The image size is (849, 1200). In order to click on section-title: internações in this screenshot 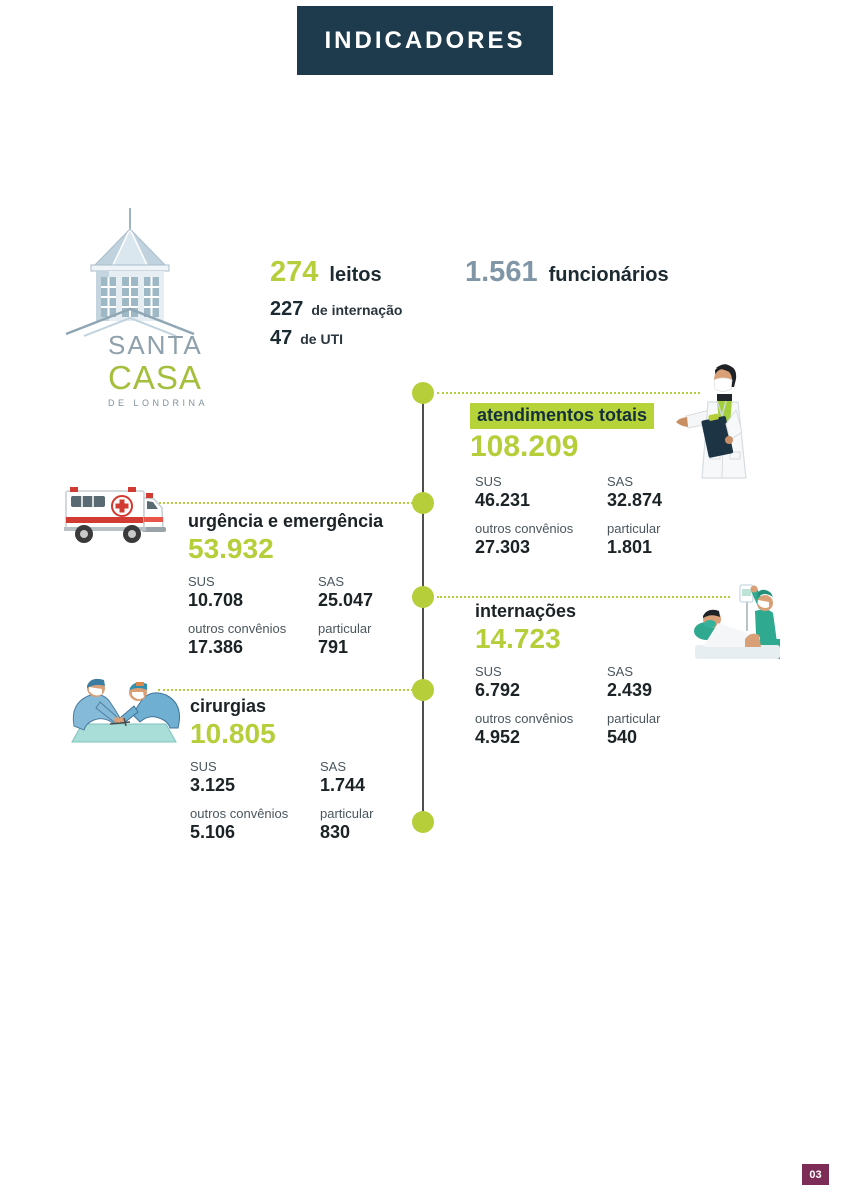, I will do `click(526, 611)`.